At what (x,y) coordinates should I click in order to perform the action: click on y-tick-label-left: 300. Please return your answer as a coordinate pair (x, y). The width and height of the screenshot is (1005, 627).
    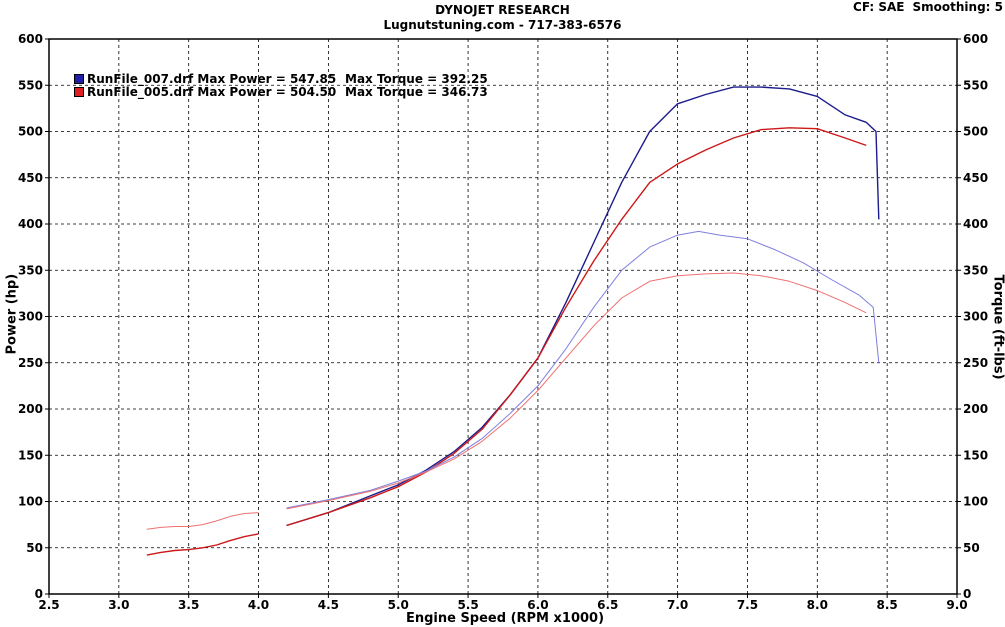
    Looking at the image, I should click on (30, 317).